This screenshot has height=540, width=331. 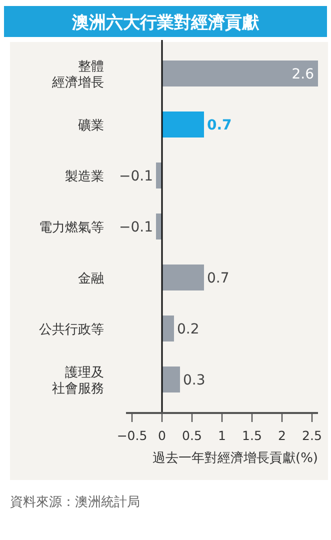 I want to click on x-tick-label: −0.5, so click(x=132, y=435).